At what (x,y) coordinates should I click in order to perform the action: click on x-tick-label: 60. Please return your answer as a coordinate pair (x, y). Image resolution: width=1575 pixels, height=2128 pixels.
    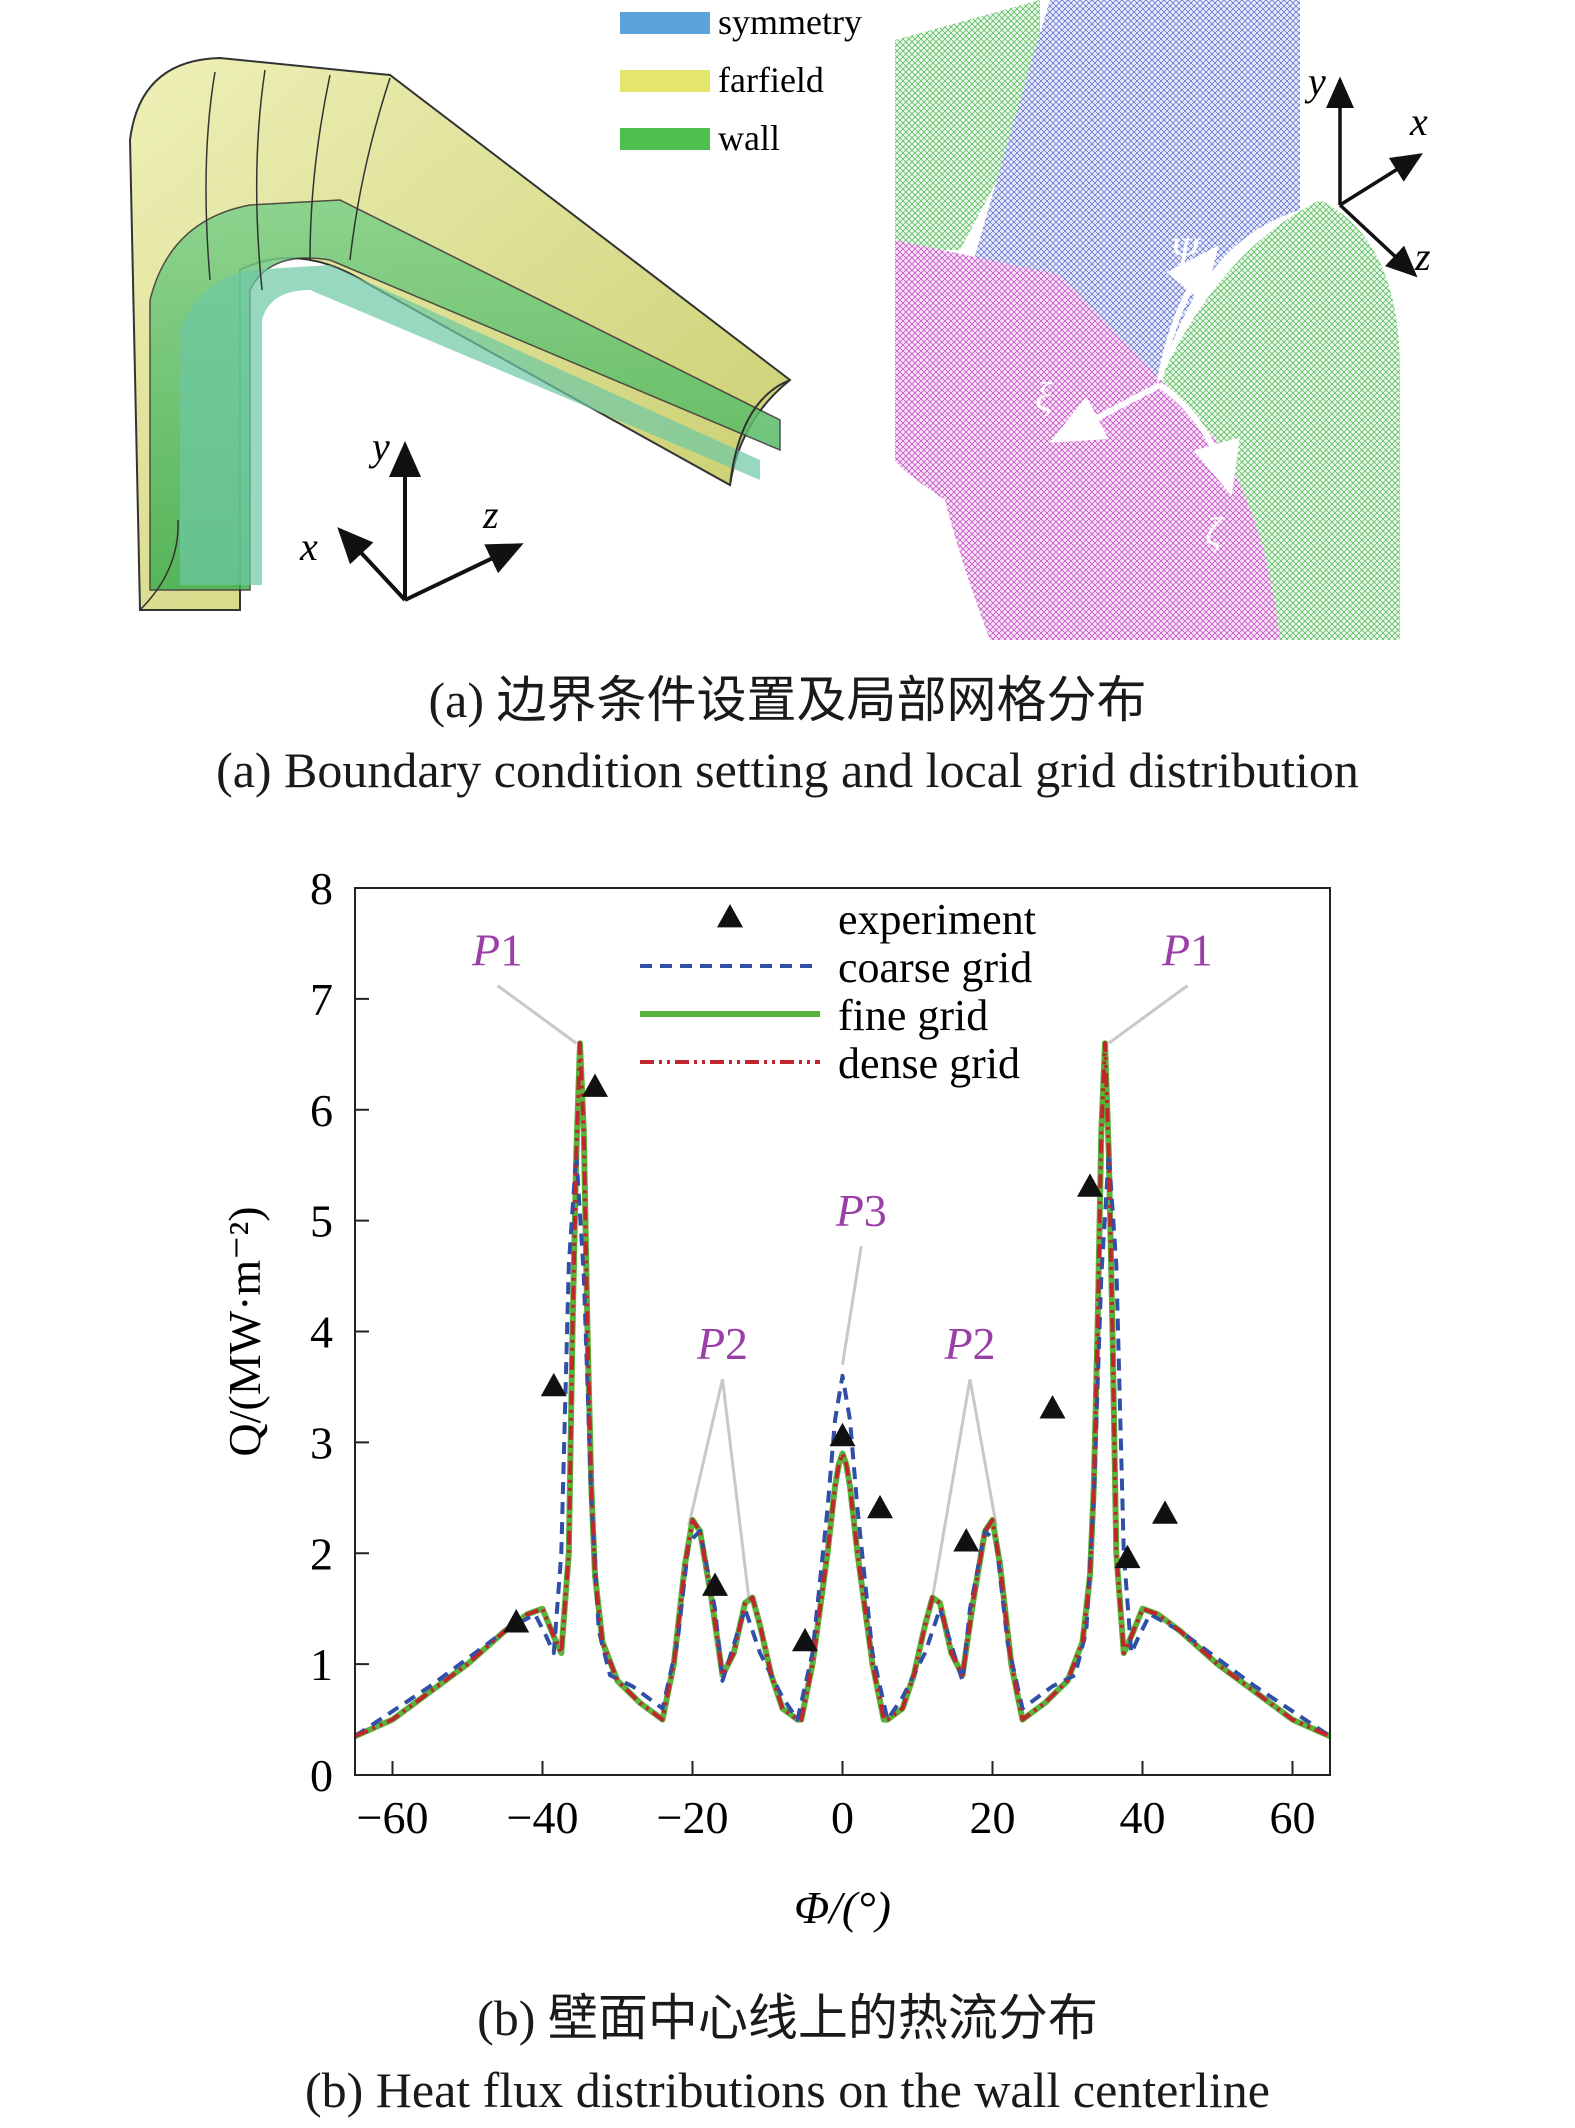
    Looking at the image, I should click on (1293, 1817).